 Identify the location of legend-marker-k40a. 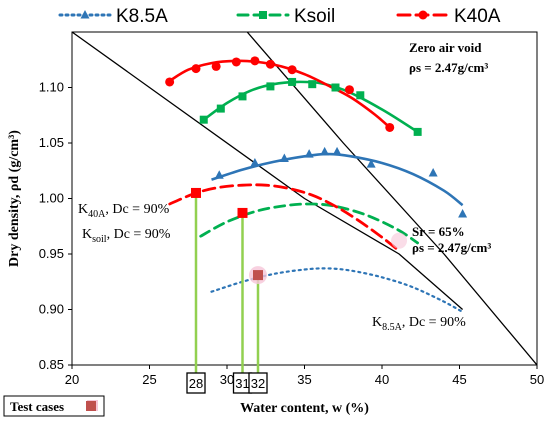
(423, 15).